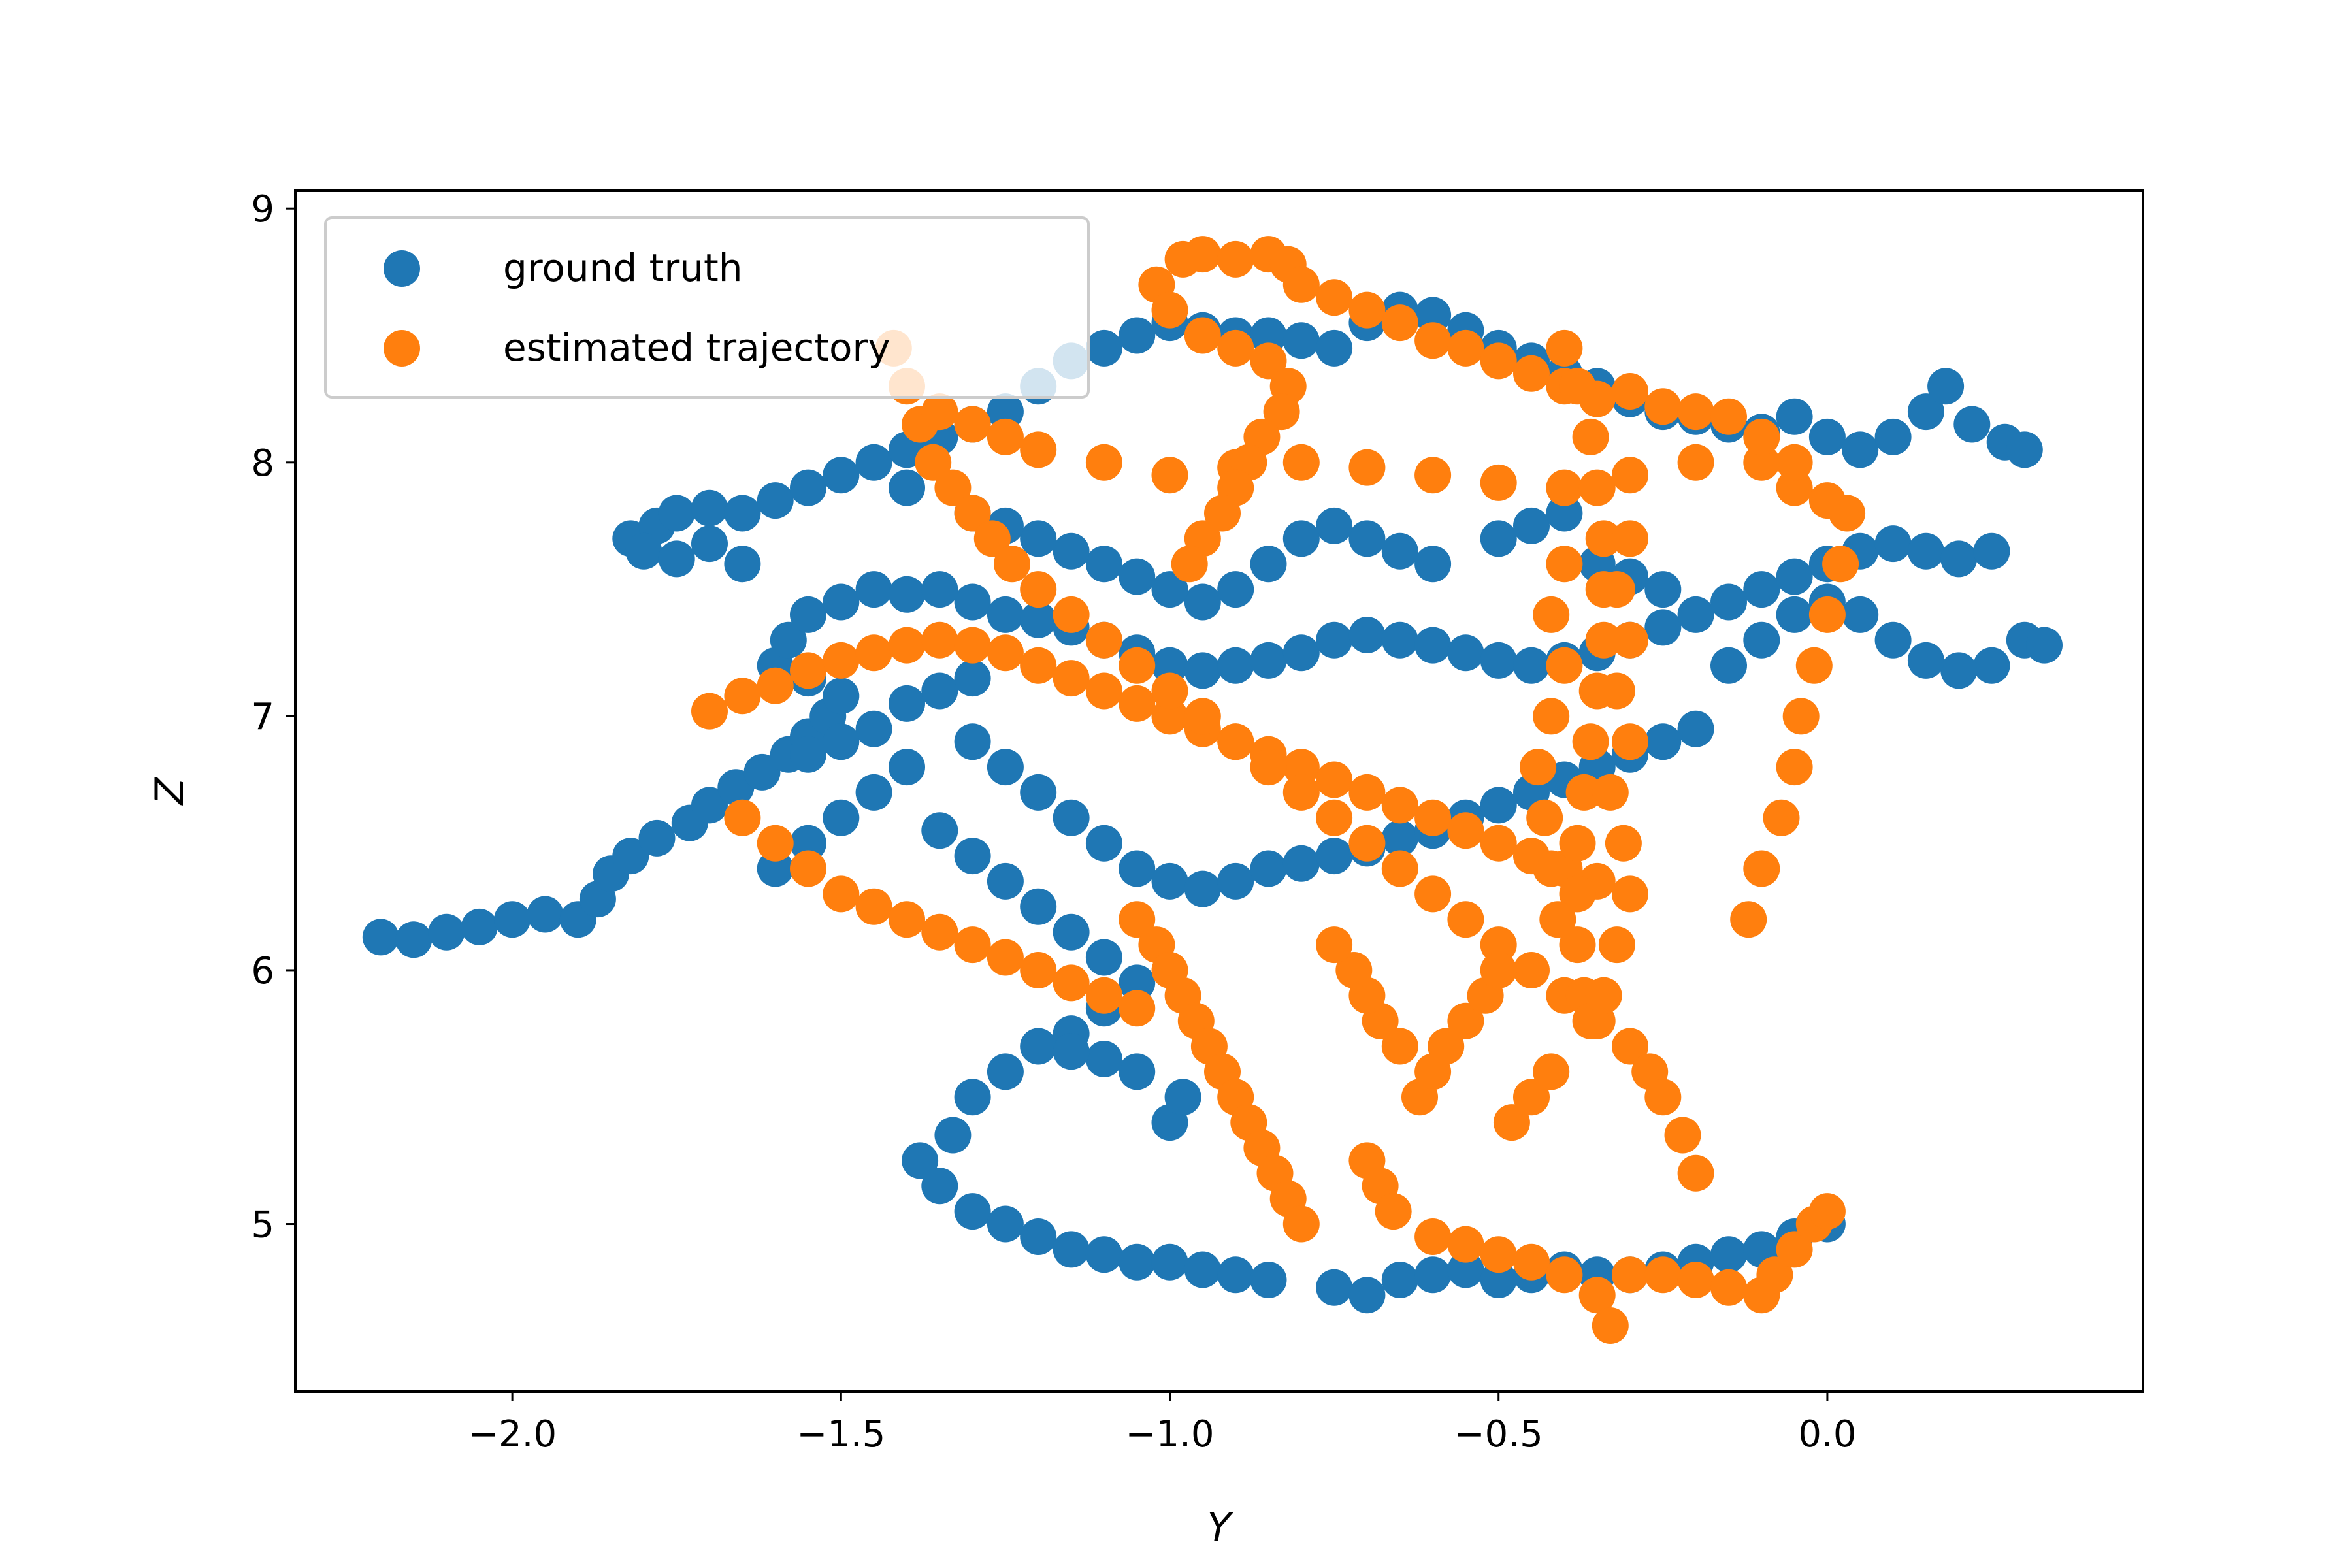 Image resolution: width=2352 pixels, height=1568 pixels. What do you see at coordinates (696, 347) in the screenshot?
I see `legend-label-estimated-trajectory: estimated trajectory` at bounding box center [696, 347].